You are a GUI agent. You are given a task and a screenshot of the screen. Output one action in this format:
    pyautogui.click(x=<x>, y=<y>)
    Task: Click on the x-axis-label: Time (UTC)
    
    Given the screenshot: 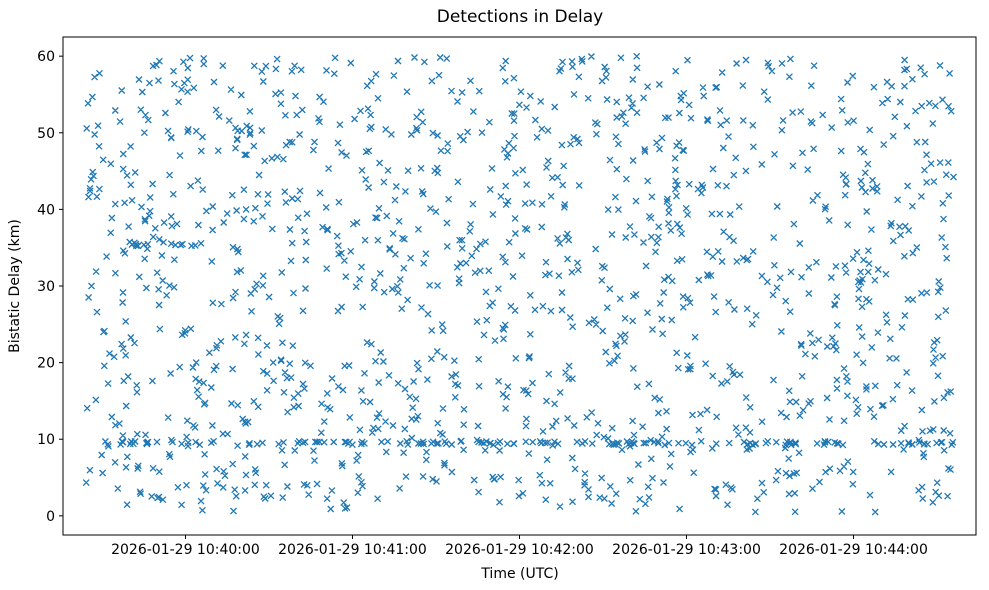 What is the action you would take?
    pyautogui.click(x=520, y=574)
    